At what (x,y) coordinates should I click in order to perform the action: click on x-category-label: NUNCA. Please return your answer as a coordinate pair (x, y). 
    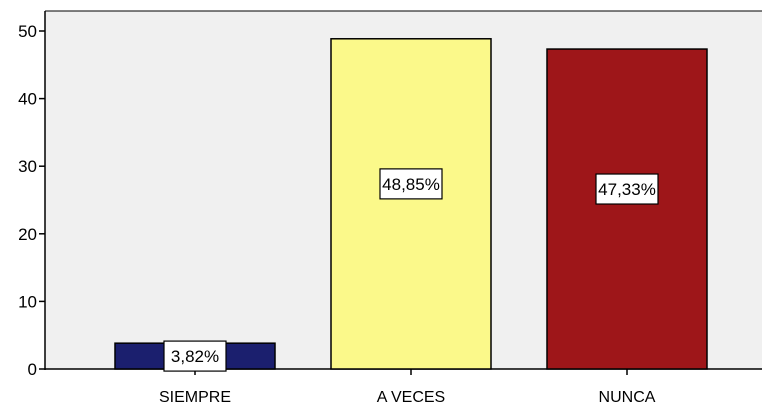
    Looking at the image, I should click on (627, 397).